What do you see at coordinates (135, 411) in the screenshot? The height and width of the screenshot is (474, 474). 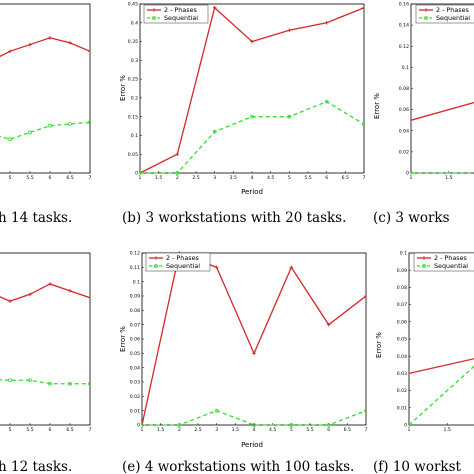 I see `y-tick-label: 0.01` at bounding box center [135, 411].